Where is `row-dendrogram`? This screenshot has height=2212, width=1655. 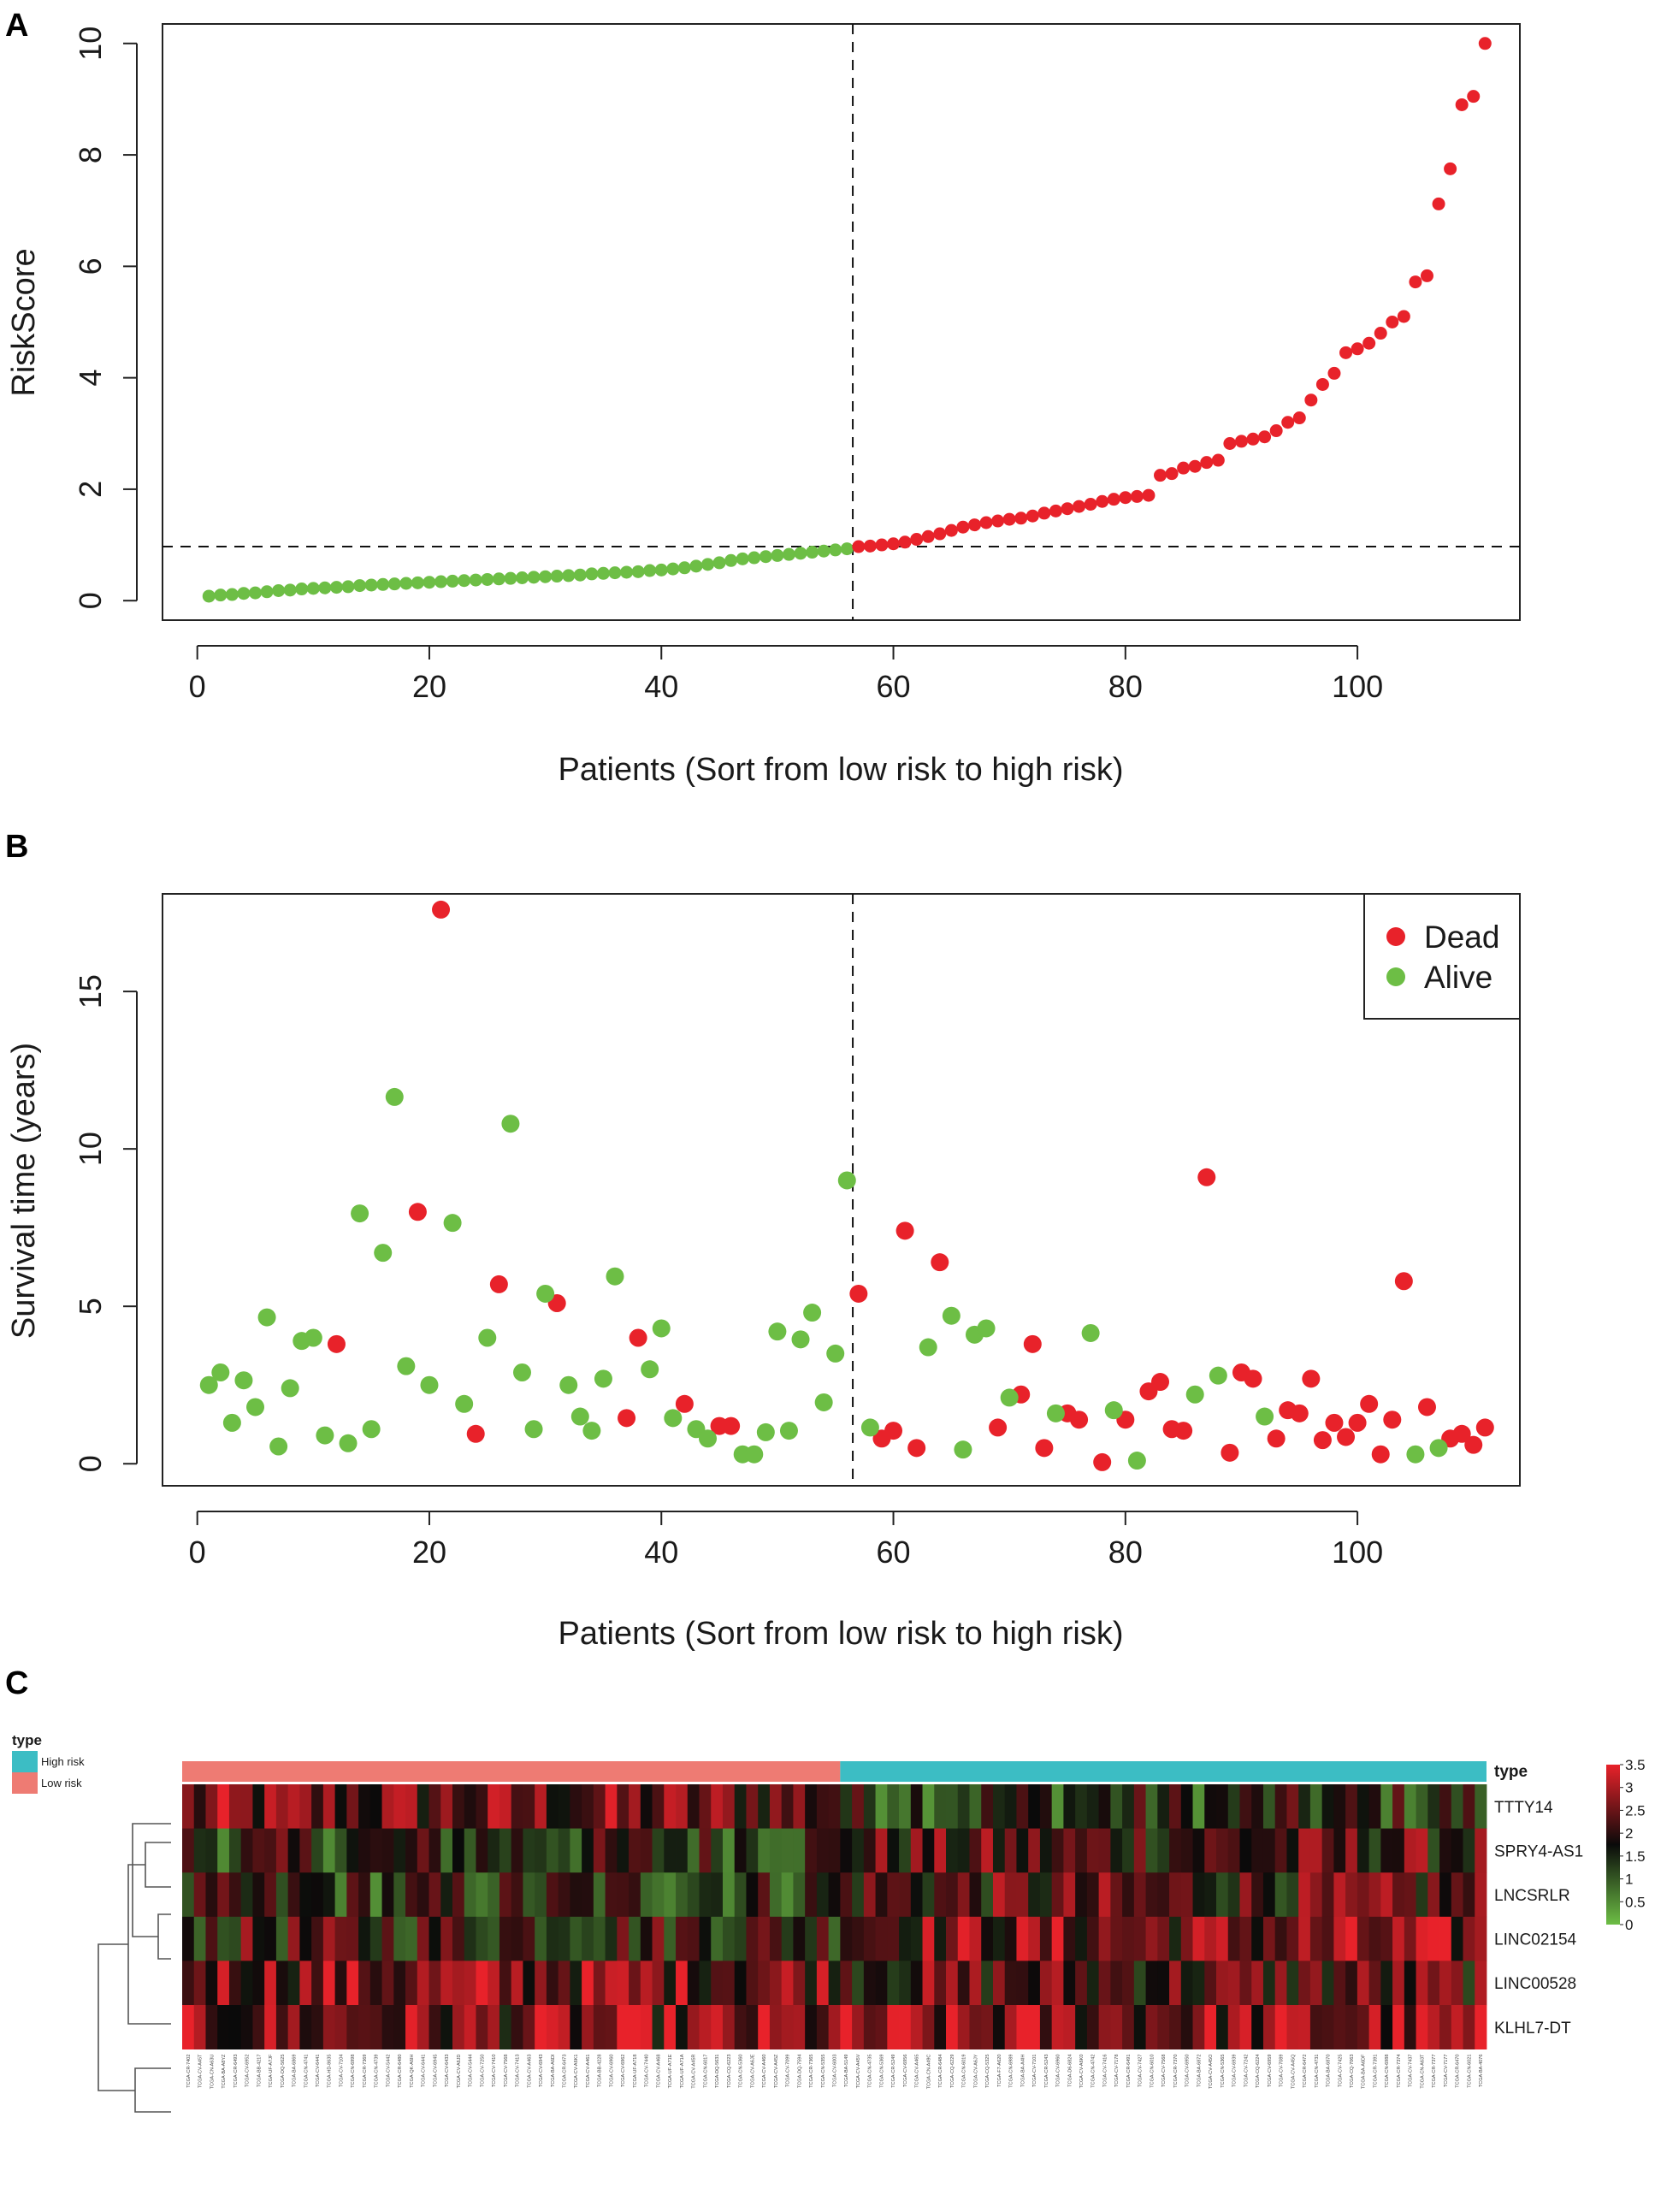
row-dendrogram is located at coordinates (134, 1968).